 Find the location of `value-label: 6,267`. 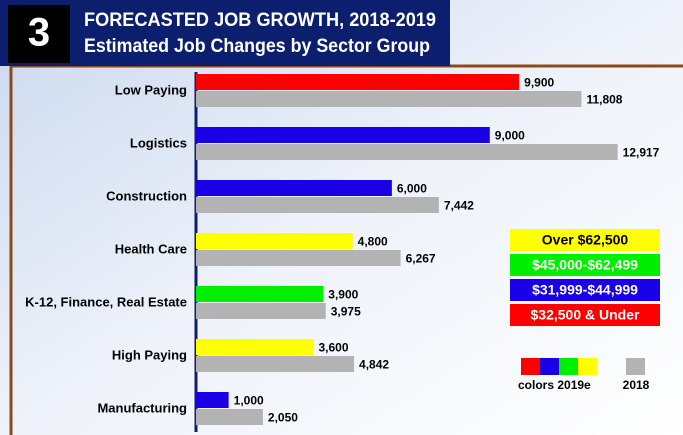

value-label: 6,267 is located at coordinates (421, 259).